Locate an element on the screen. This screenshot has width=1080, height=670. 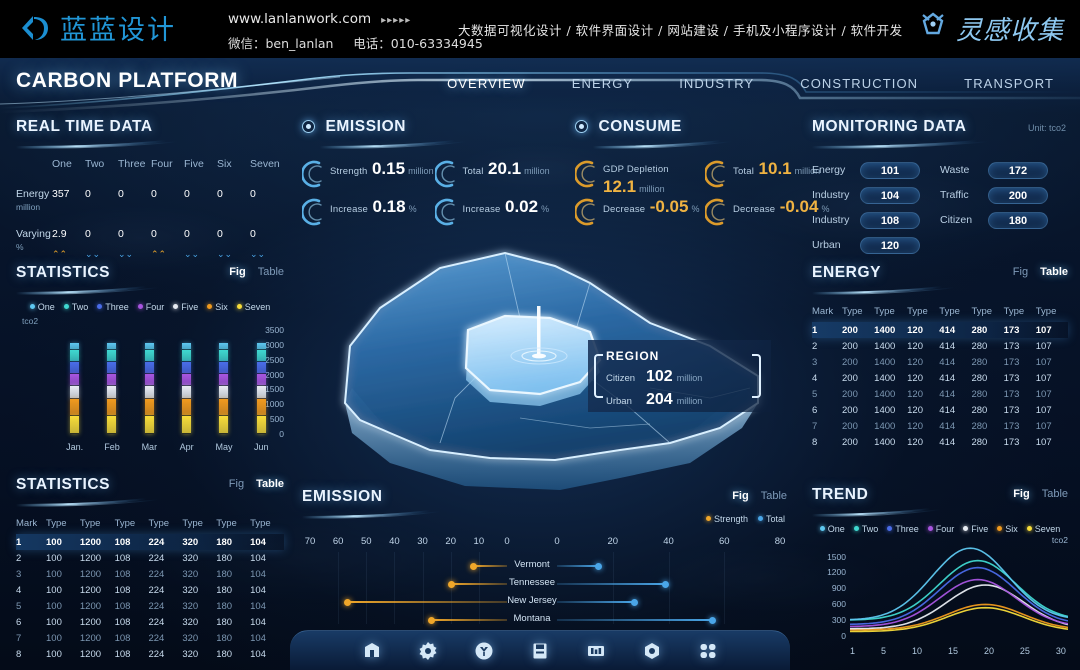
hexagon-node-icon is located at coordinates (652, 651).